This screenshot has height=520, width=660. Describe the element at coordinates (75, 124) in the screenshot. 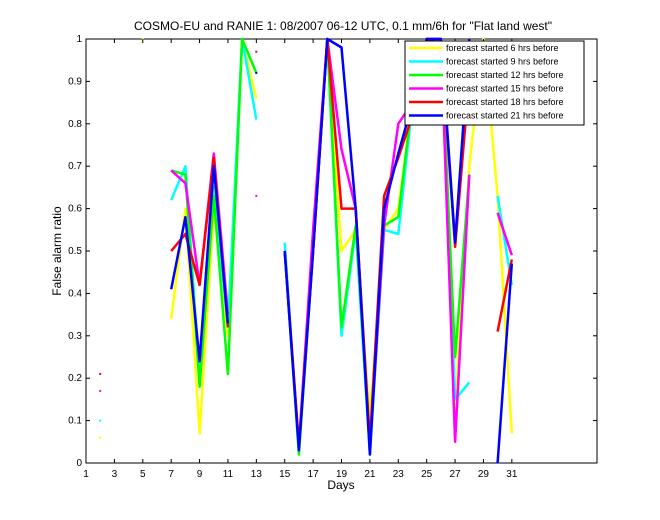

I see `y-tick-label: 0.8` at that location.